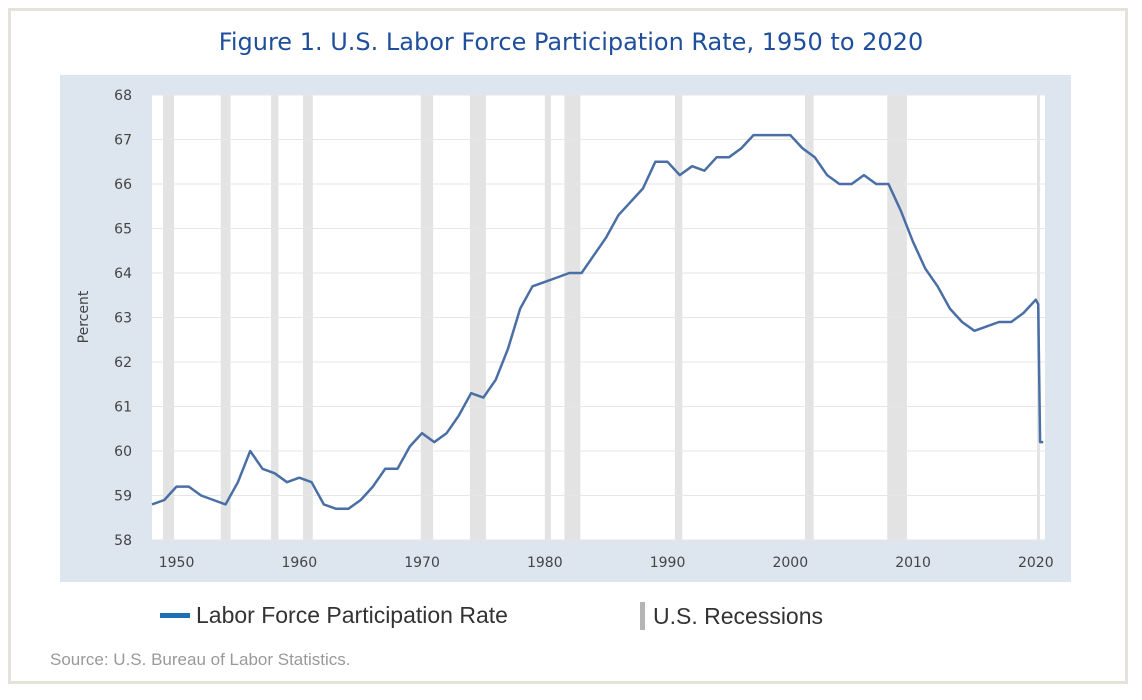  I want to click on x-tick-label: 1980, so click(545, 563).